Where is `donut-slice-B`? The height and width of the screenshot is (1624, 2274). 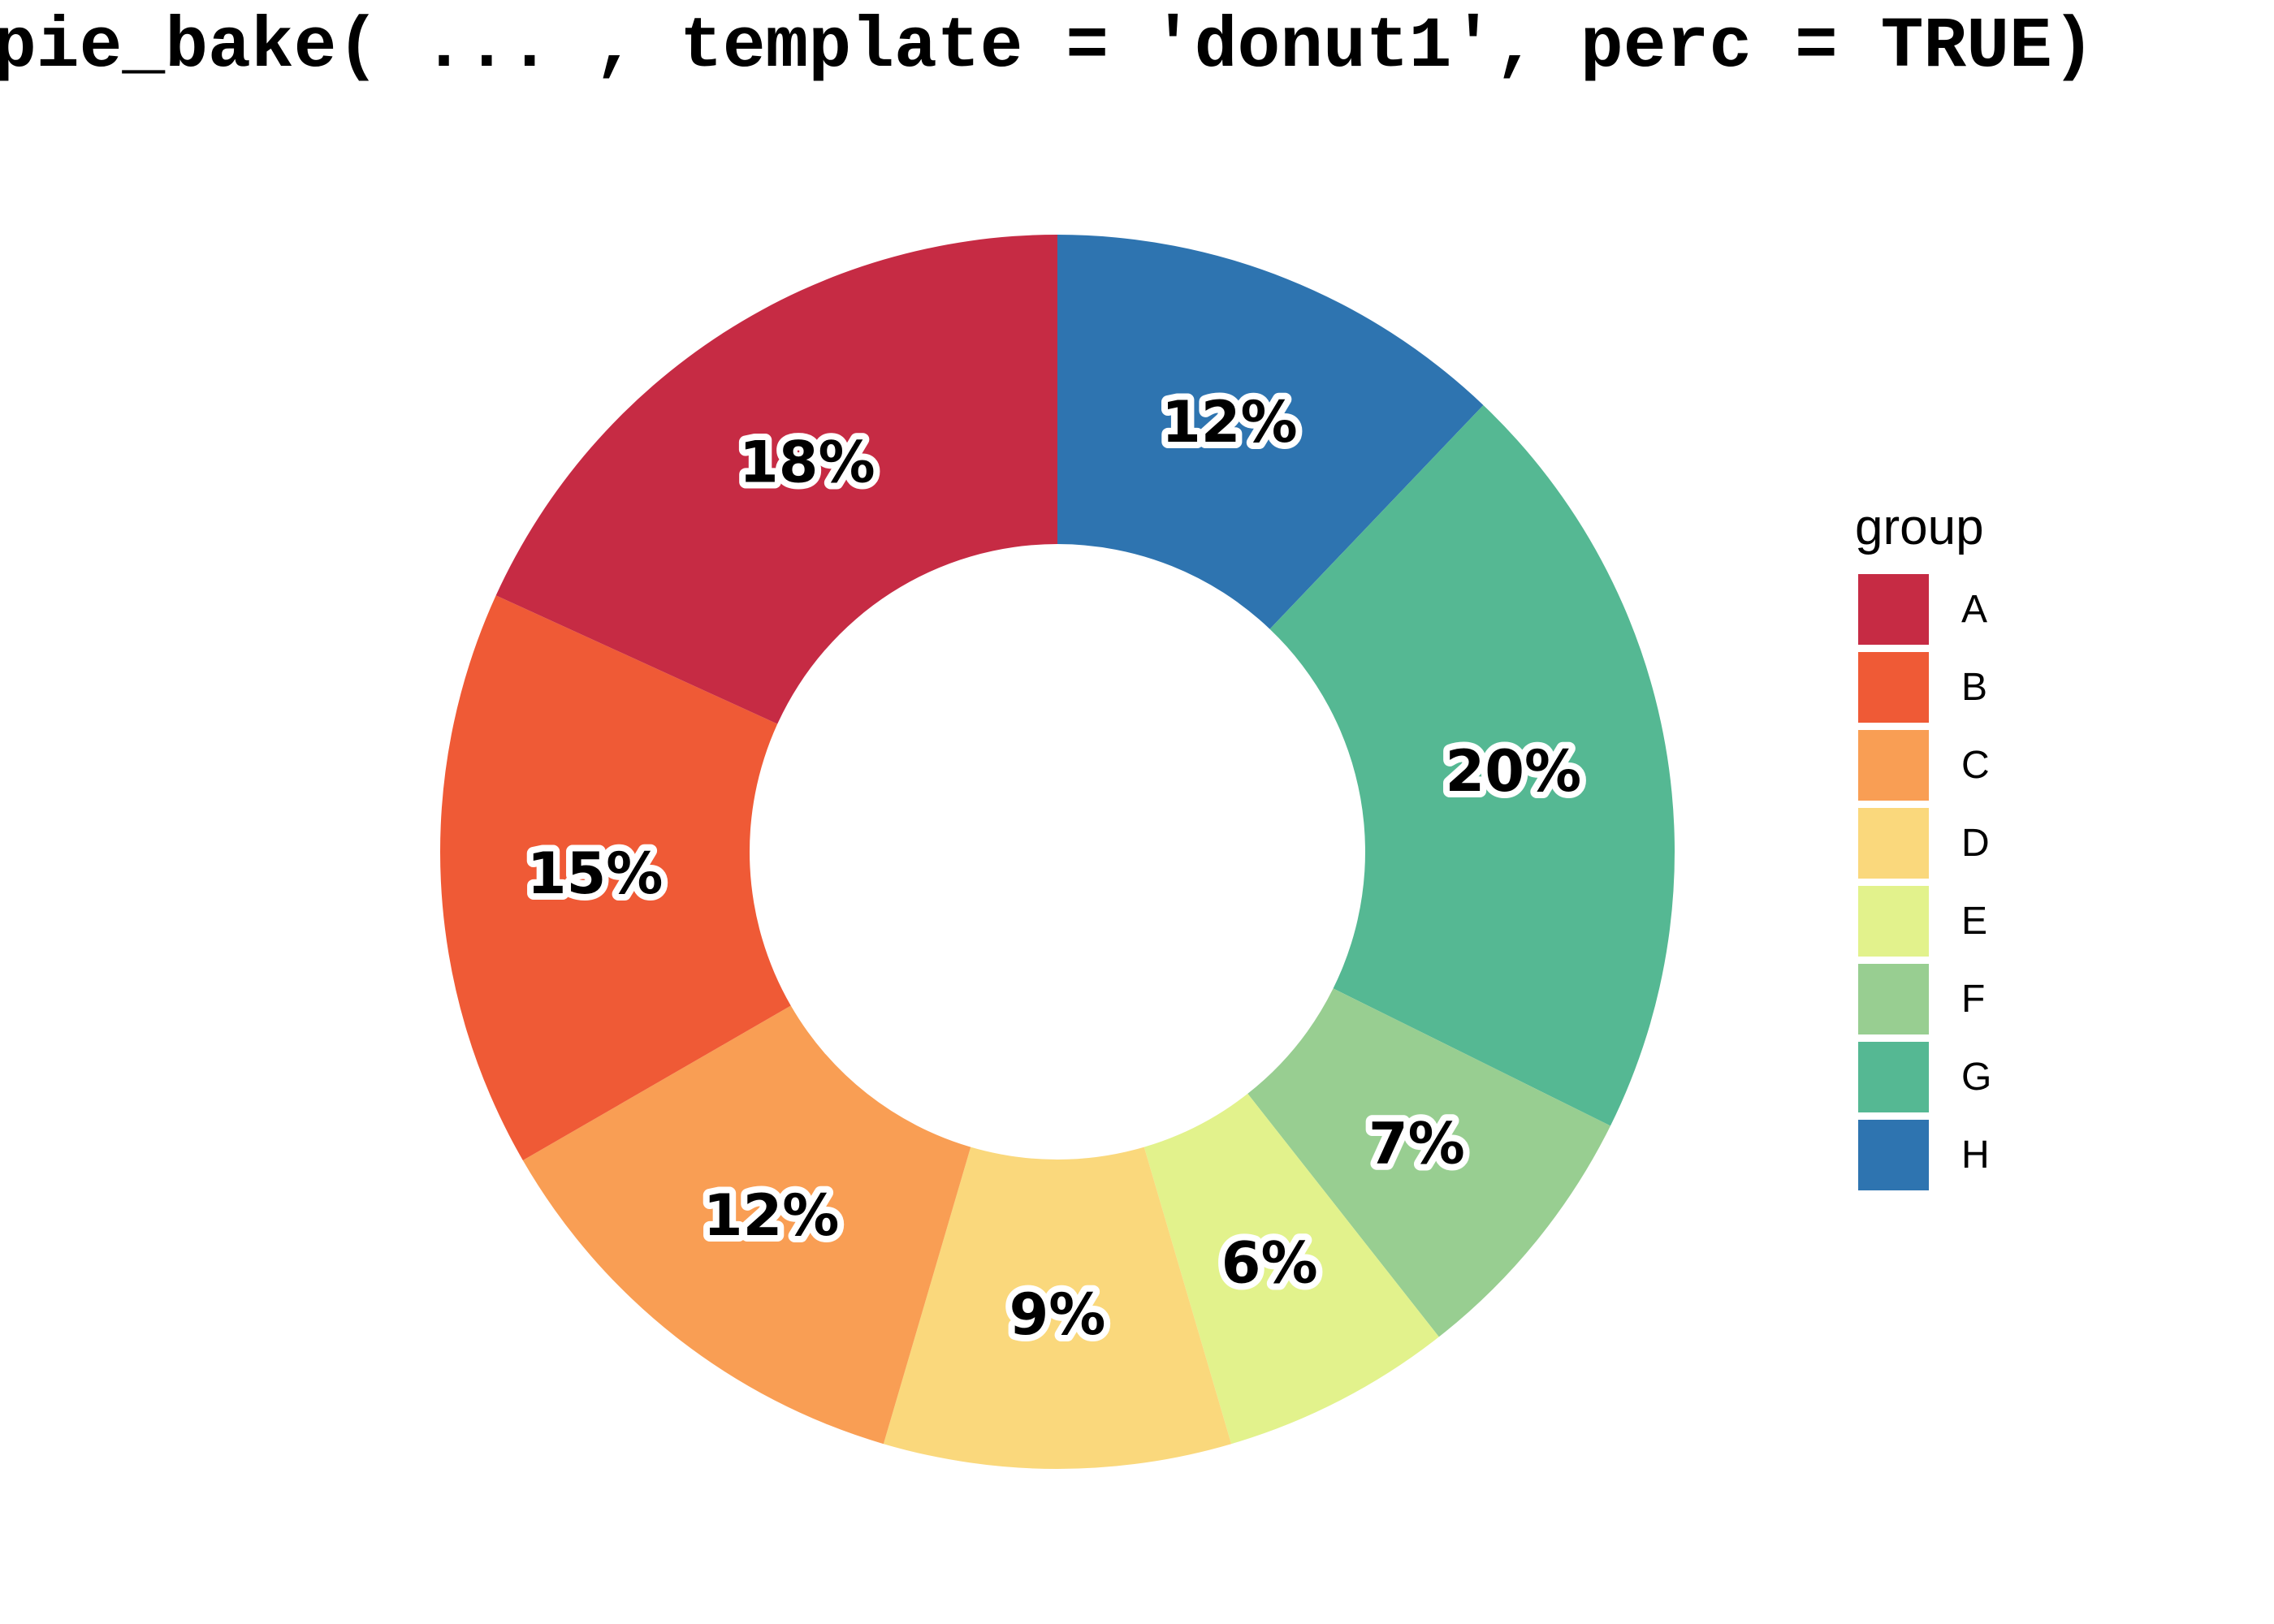 donut-slice-B is located at coordinates (616, 878).